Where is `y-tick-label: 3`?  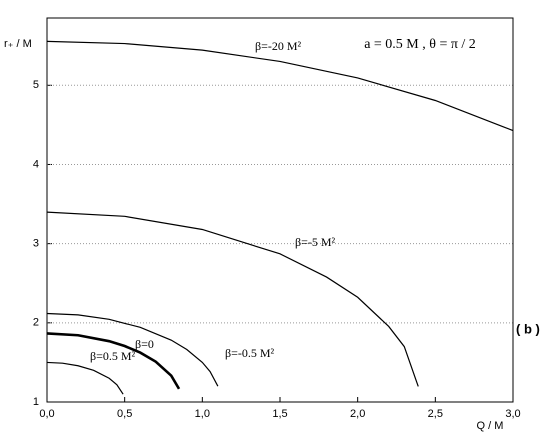 y-tick-label: 3 is located at coordinates (36, 244).